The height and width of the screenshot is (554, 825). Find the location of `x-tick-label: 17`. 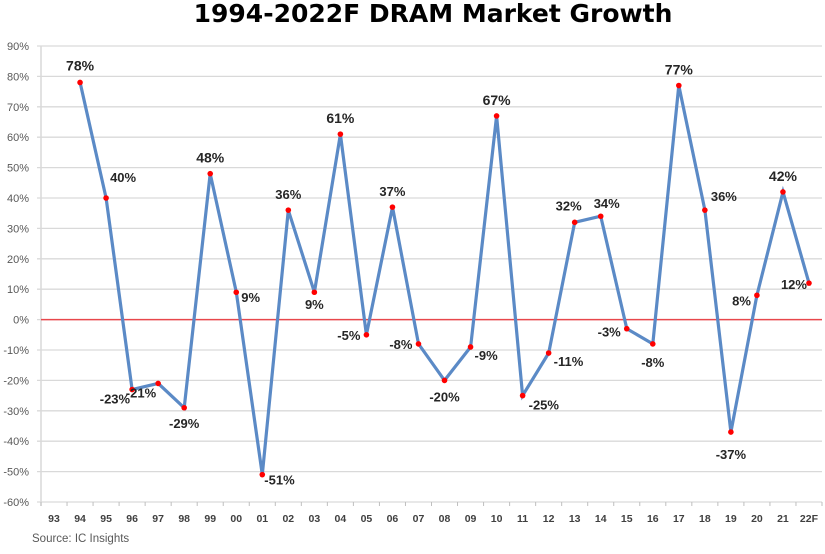

x-tick-label: 17 is located at coordinates (679, 519).